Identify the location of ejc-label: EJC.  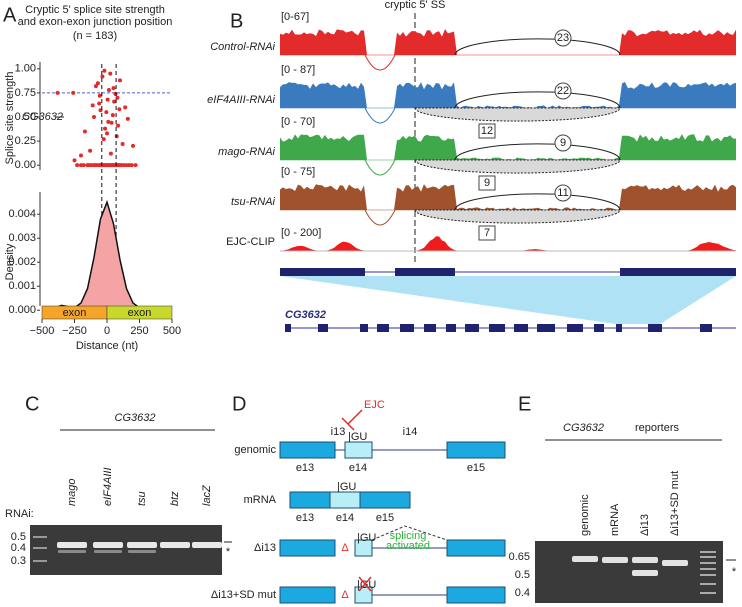
(374, 405).